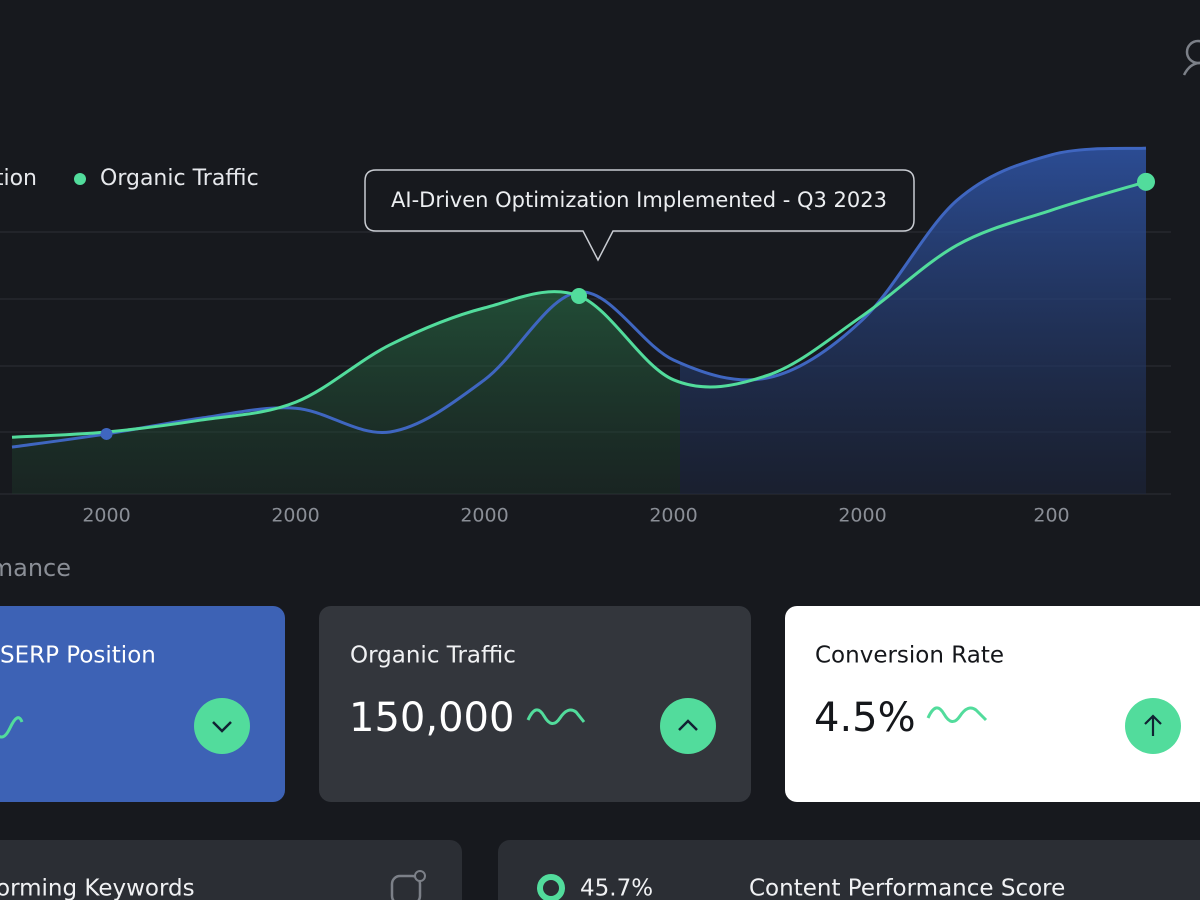  Describe the element at coordinates (433, 656) in the screenshot. I see `card-title: Organic Traffic` at that location.